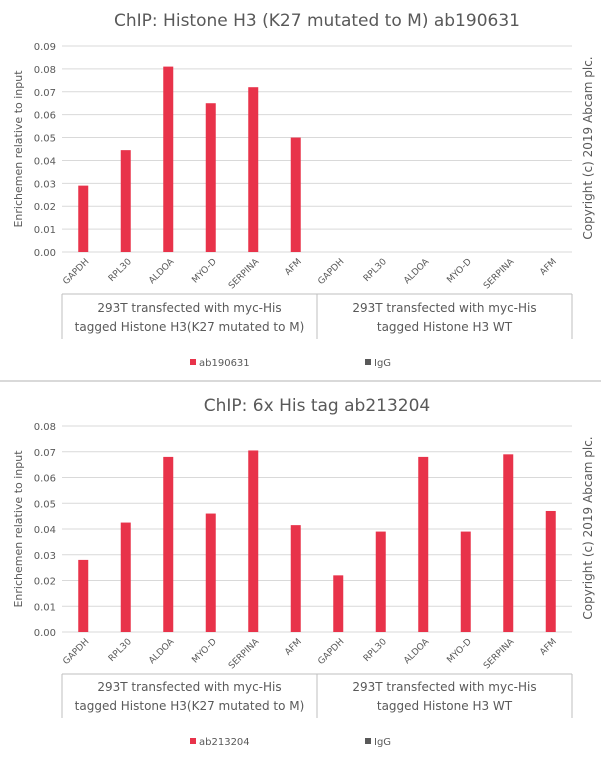  What do you see at coordinates (224, 363) in the screenshot?
I see `legend-label-ab190631: ab190631` at bounding box center [224, 363].